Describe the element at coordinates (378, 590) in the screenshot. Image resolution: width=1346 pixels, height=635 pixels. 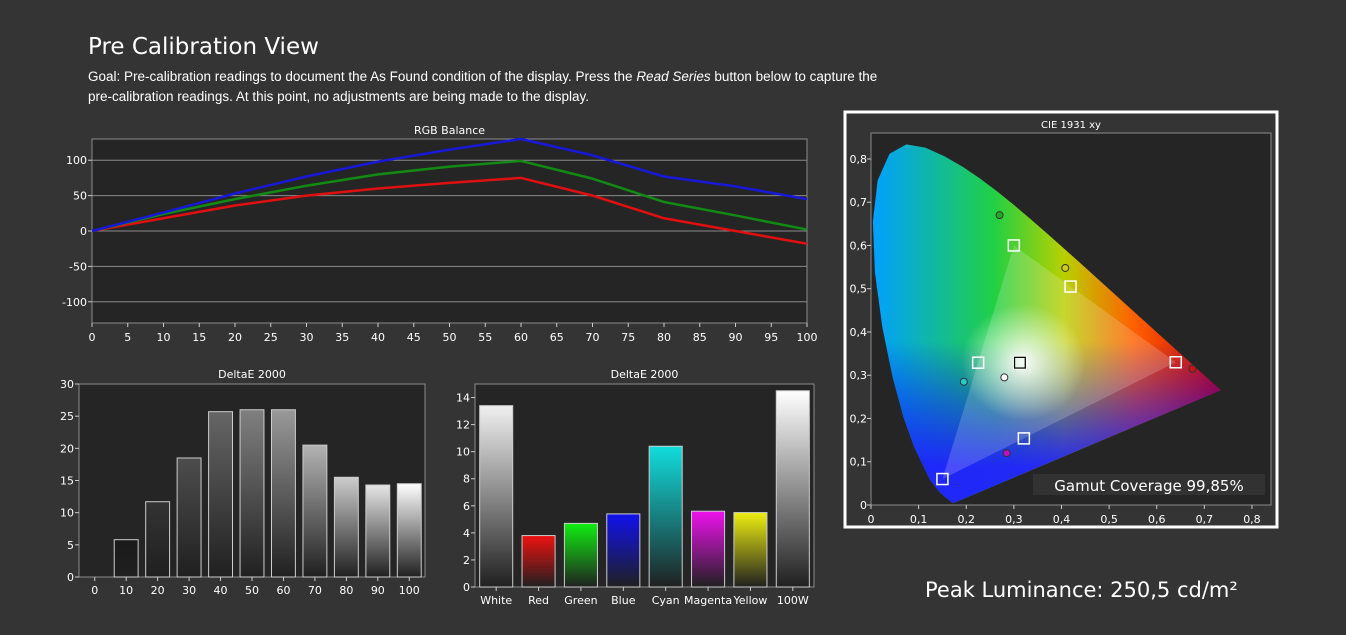
I see `de_gray-x-tick-label: 90` at that location.